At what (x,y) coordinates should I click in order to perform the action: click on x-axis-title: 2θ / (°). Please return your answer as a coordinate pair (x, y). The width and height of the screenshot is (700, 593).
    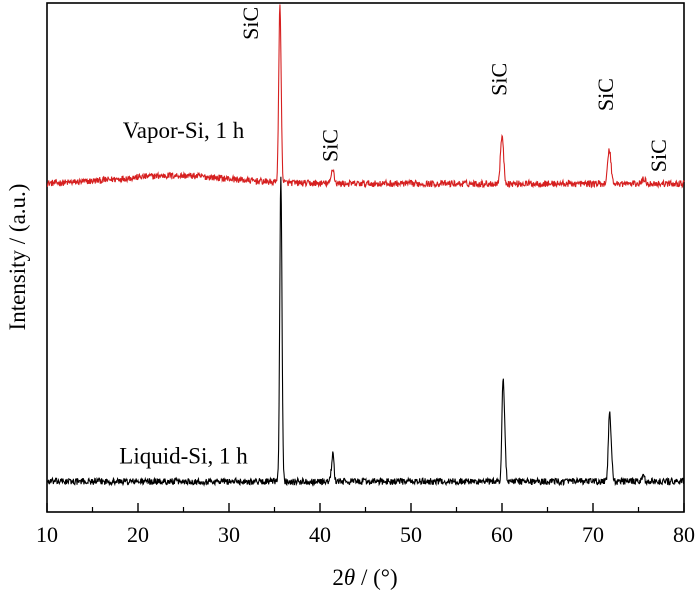
    Looking at the image, I should click on (364, 577).